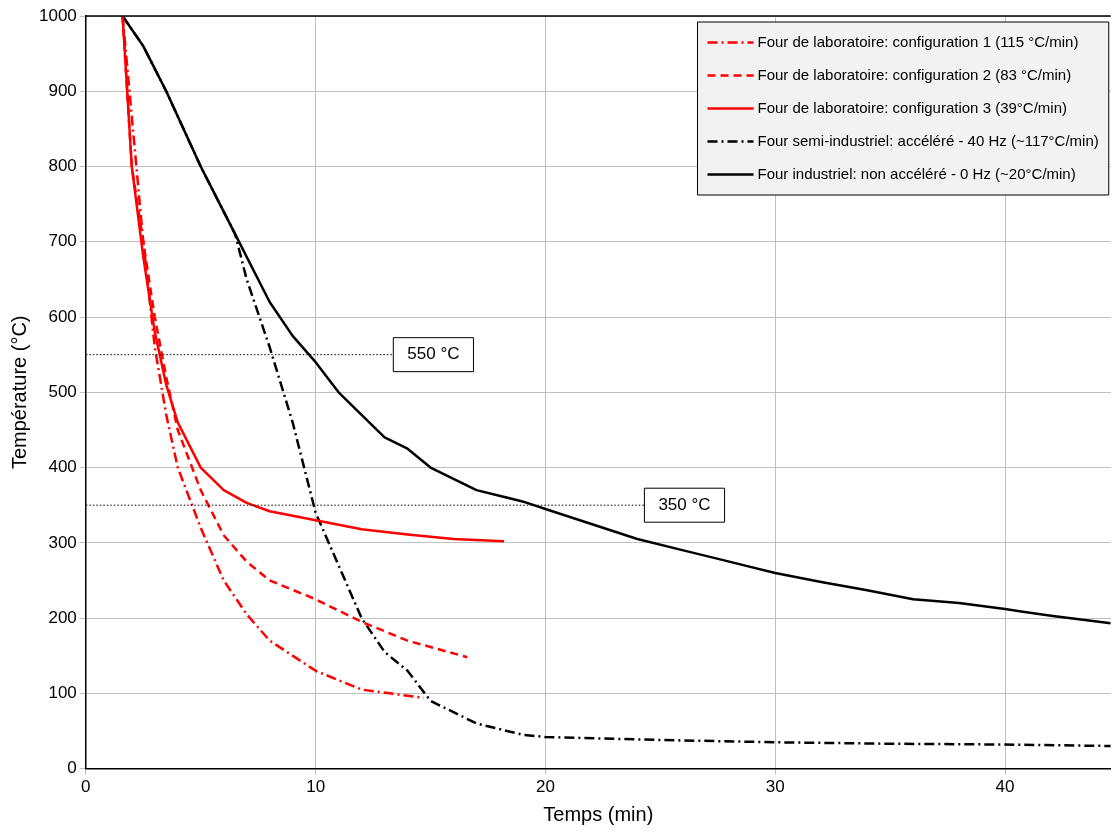 Image resolution: width=1112 pixels, height=835 pixels. Describe the element at coordinates (1005, 787) in the screenshot. I see `x-tick-label: 40` at that location.